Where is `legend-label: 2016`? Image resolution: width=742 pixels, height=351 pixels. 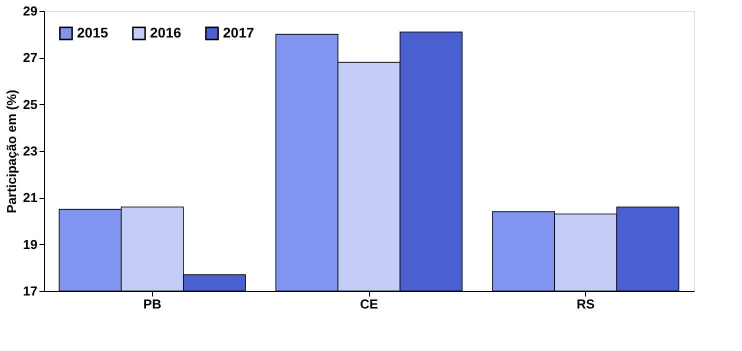 legend-label: 2016 is located at coordinates (166, 32).